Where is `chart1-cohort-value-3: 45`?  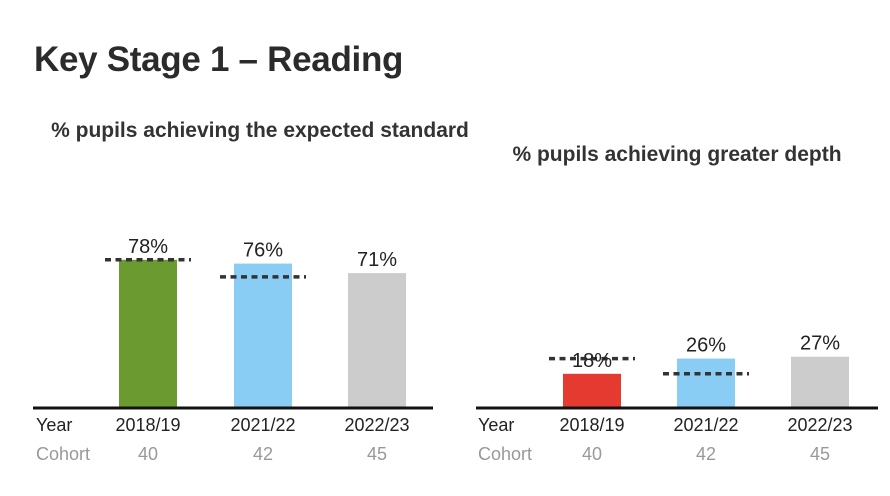
chart1-cohort-value-3: 45 is located at coordinates (377, 454).